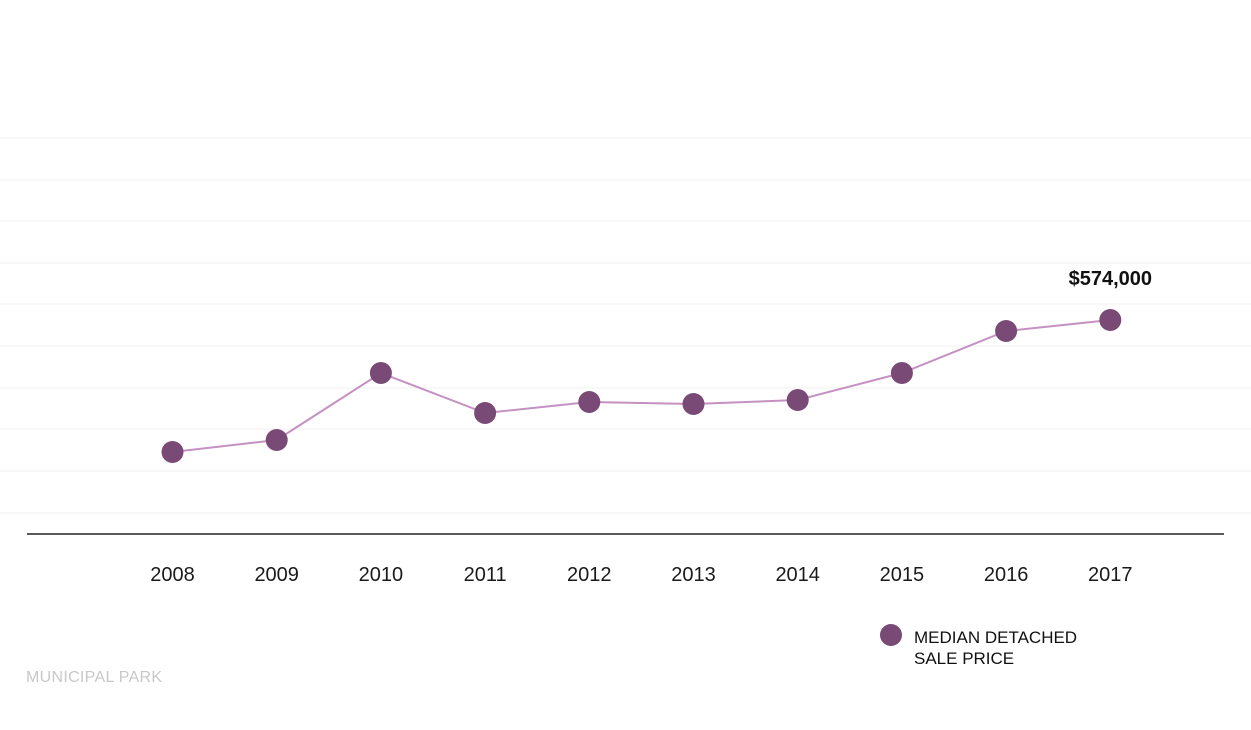 Image resolution: width=1251 pixels, height=730 pixels. Describe the element at coordinates (891, 635) in the screenshot. I see `legend-marker` at that location.